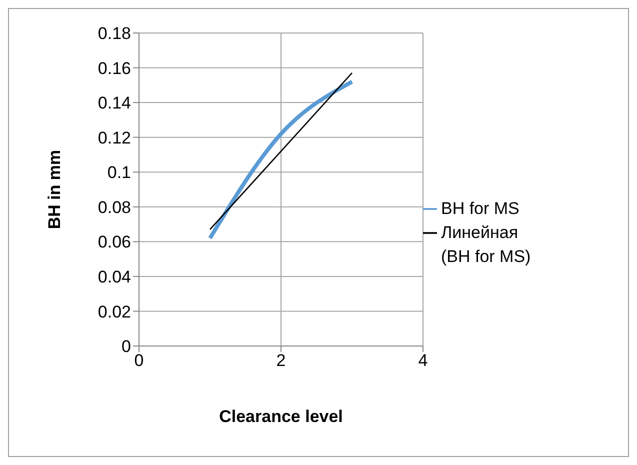 Image resolution: width=637 pixels, height=465 pixels. What do you see at coordinates (114, 138) in the screenshot?
I see `y-tick-label: 0.12` at bounding box center [114, 138].